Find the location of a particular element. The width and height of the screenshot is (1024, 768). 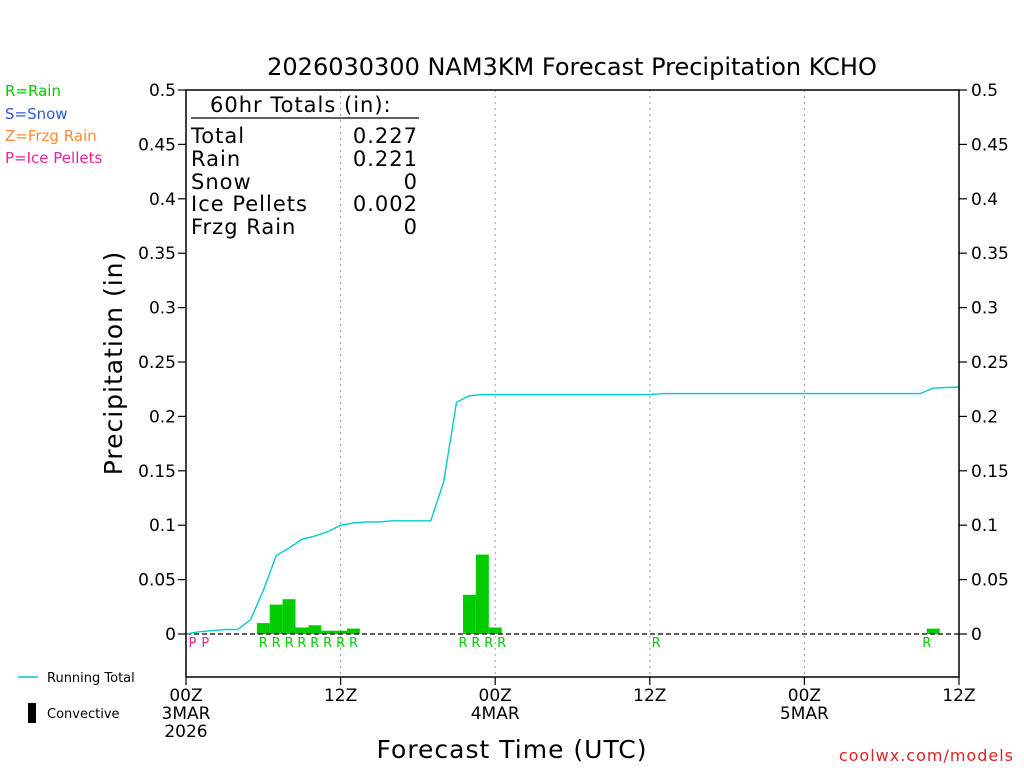

y-tick-label-left: 0.05 is located at coordinates (157, 581).